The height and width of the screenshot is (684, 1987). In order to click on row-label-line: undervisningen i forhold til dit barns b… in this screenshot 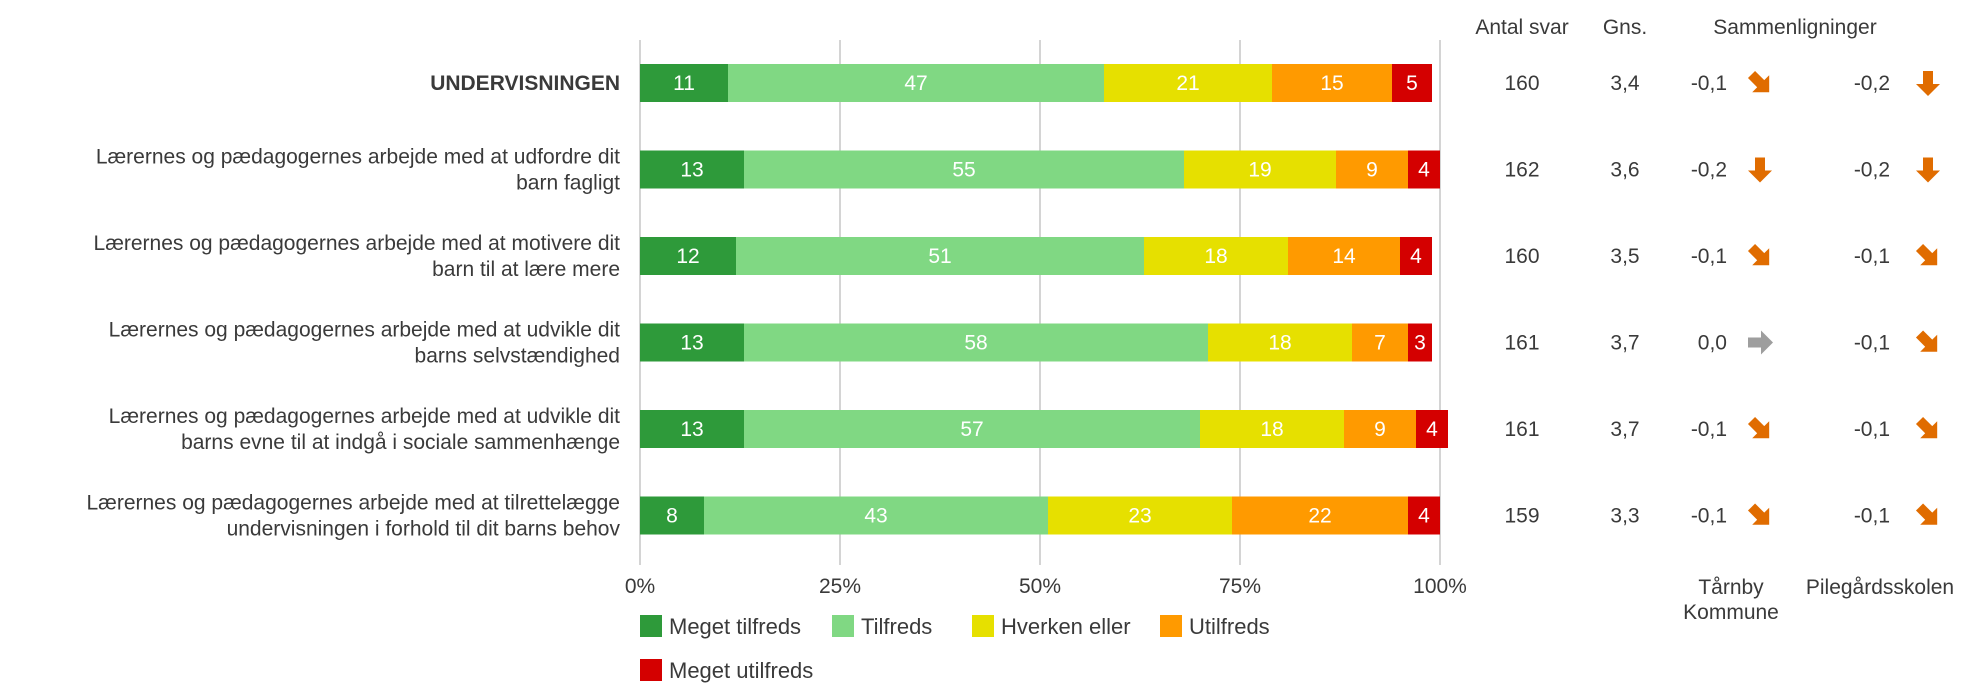, I will do `click(424, 529)`.